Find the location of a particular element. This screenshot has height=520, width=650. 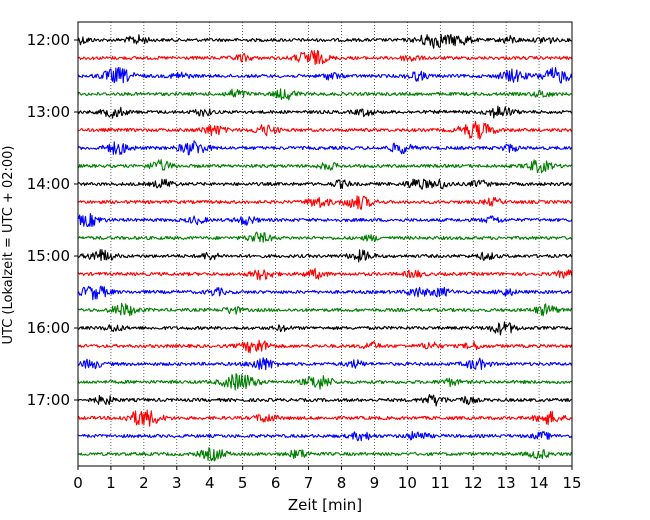

x-tick-label: 8 is located at coordinates (342, 483).